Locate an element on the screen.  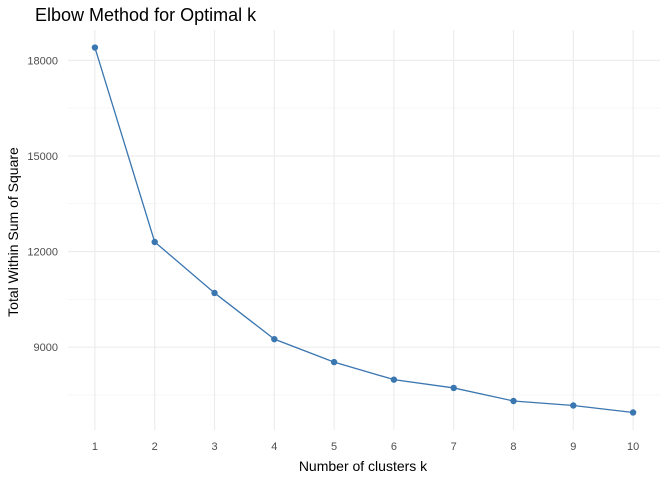
x-tick-label: 1 is located at coordinates (95, 447).